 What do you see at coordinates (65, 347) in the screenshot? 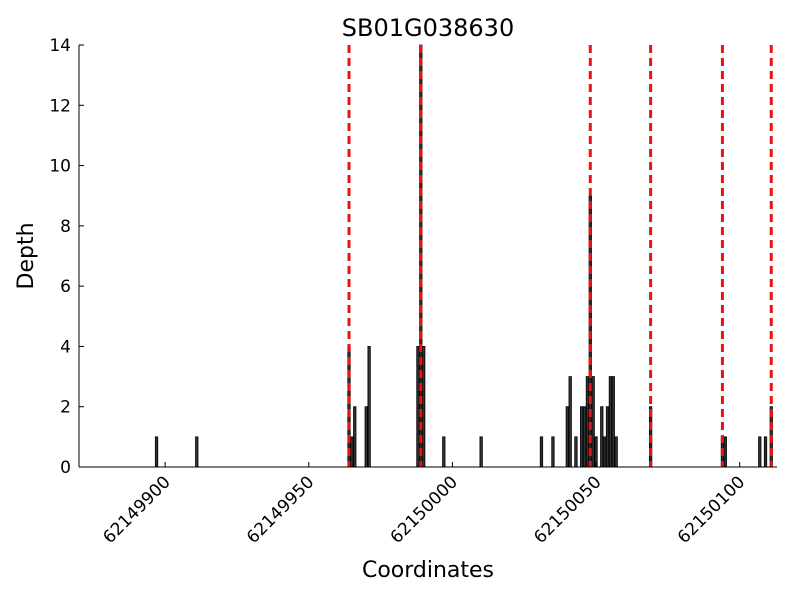
I see `y-tick-label: 4` at bounding box center [65, 347].